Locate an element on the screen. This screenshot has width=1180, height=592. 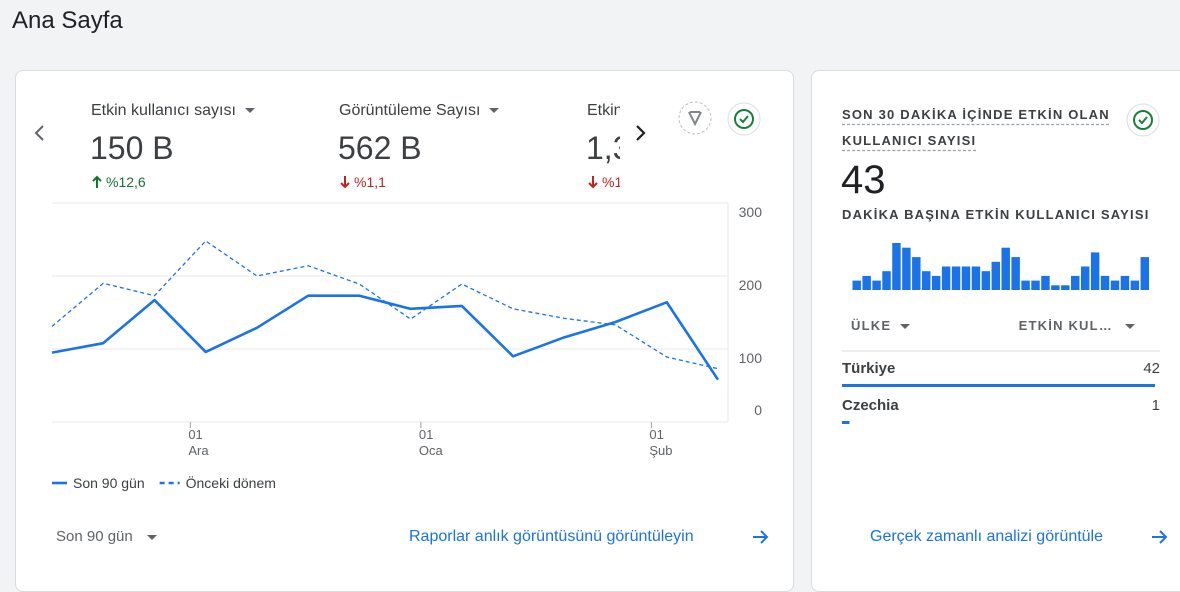
y-tick-label: 200 is located at coordinates (751, 285).